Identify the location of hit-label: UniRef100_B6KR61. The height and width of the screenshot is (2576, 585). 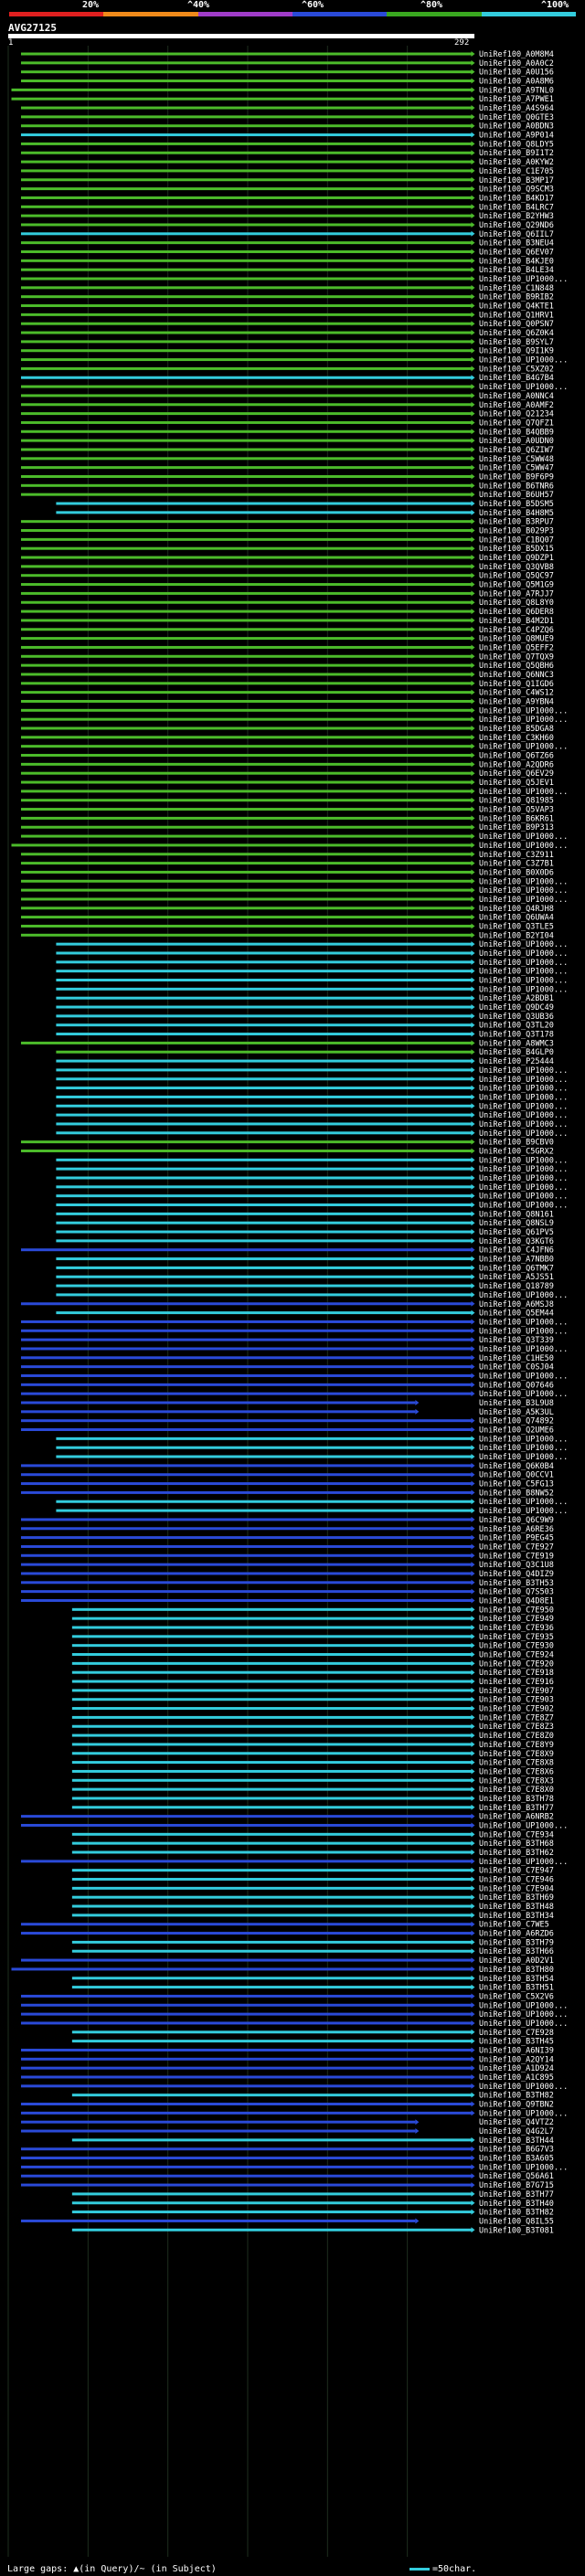
(516, 818).